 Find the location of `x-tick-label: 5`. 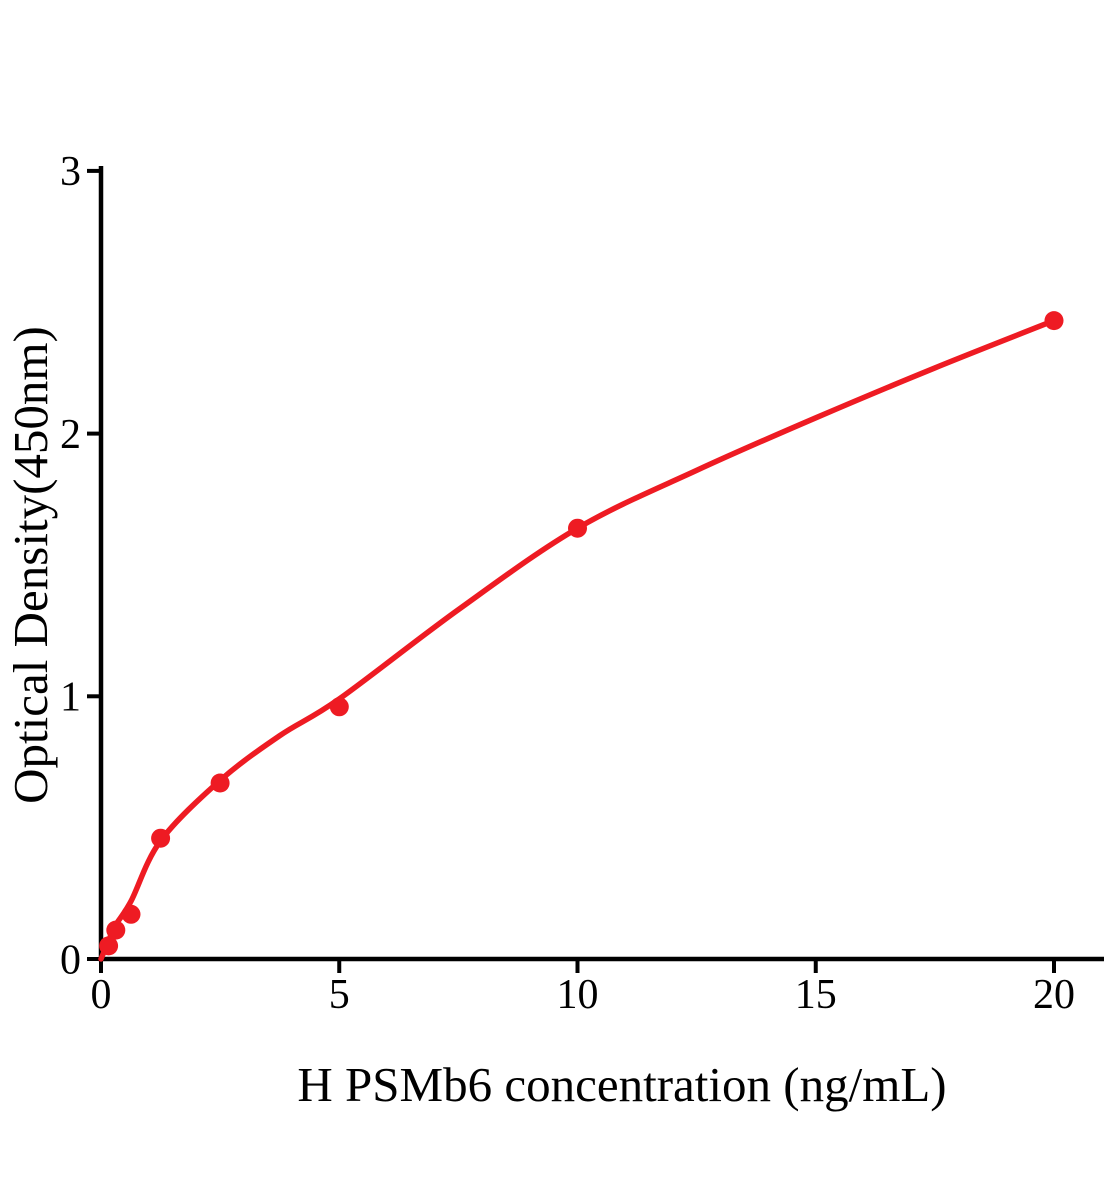

x-tick-label: 5 is located at coordinates (339, 995).